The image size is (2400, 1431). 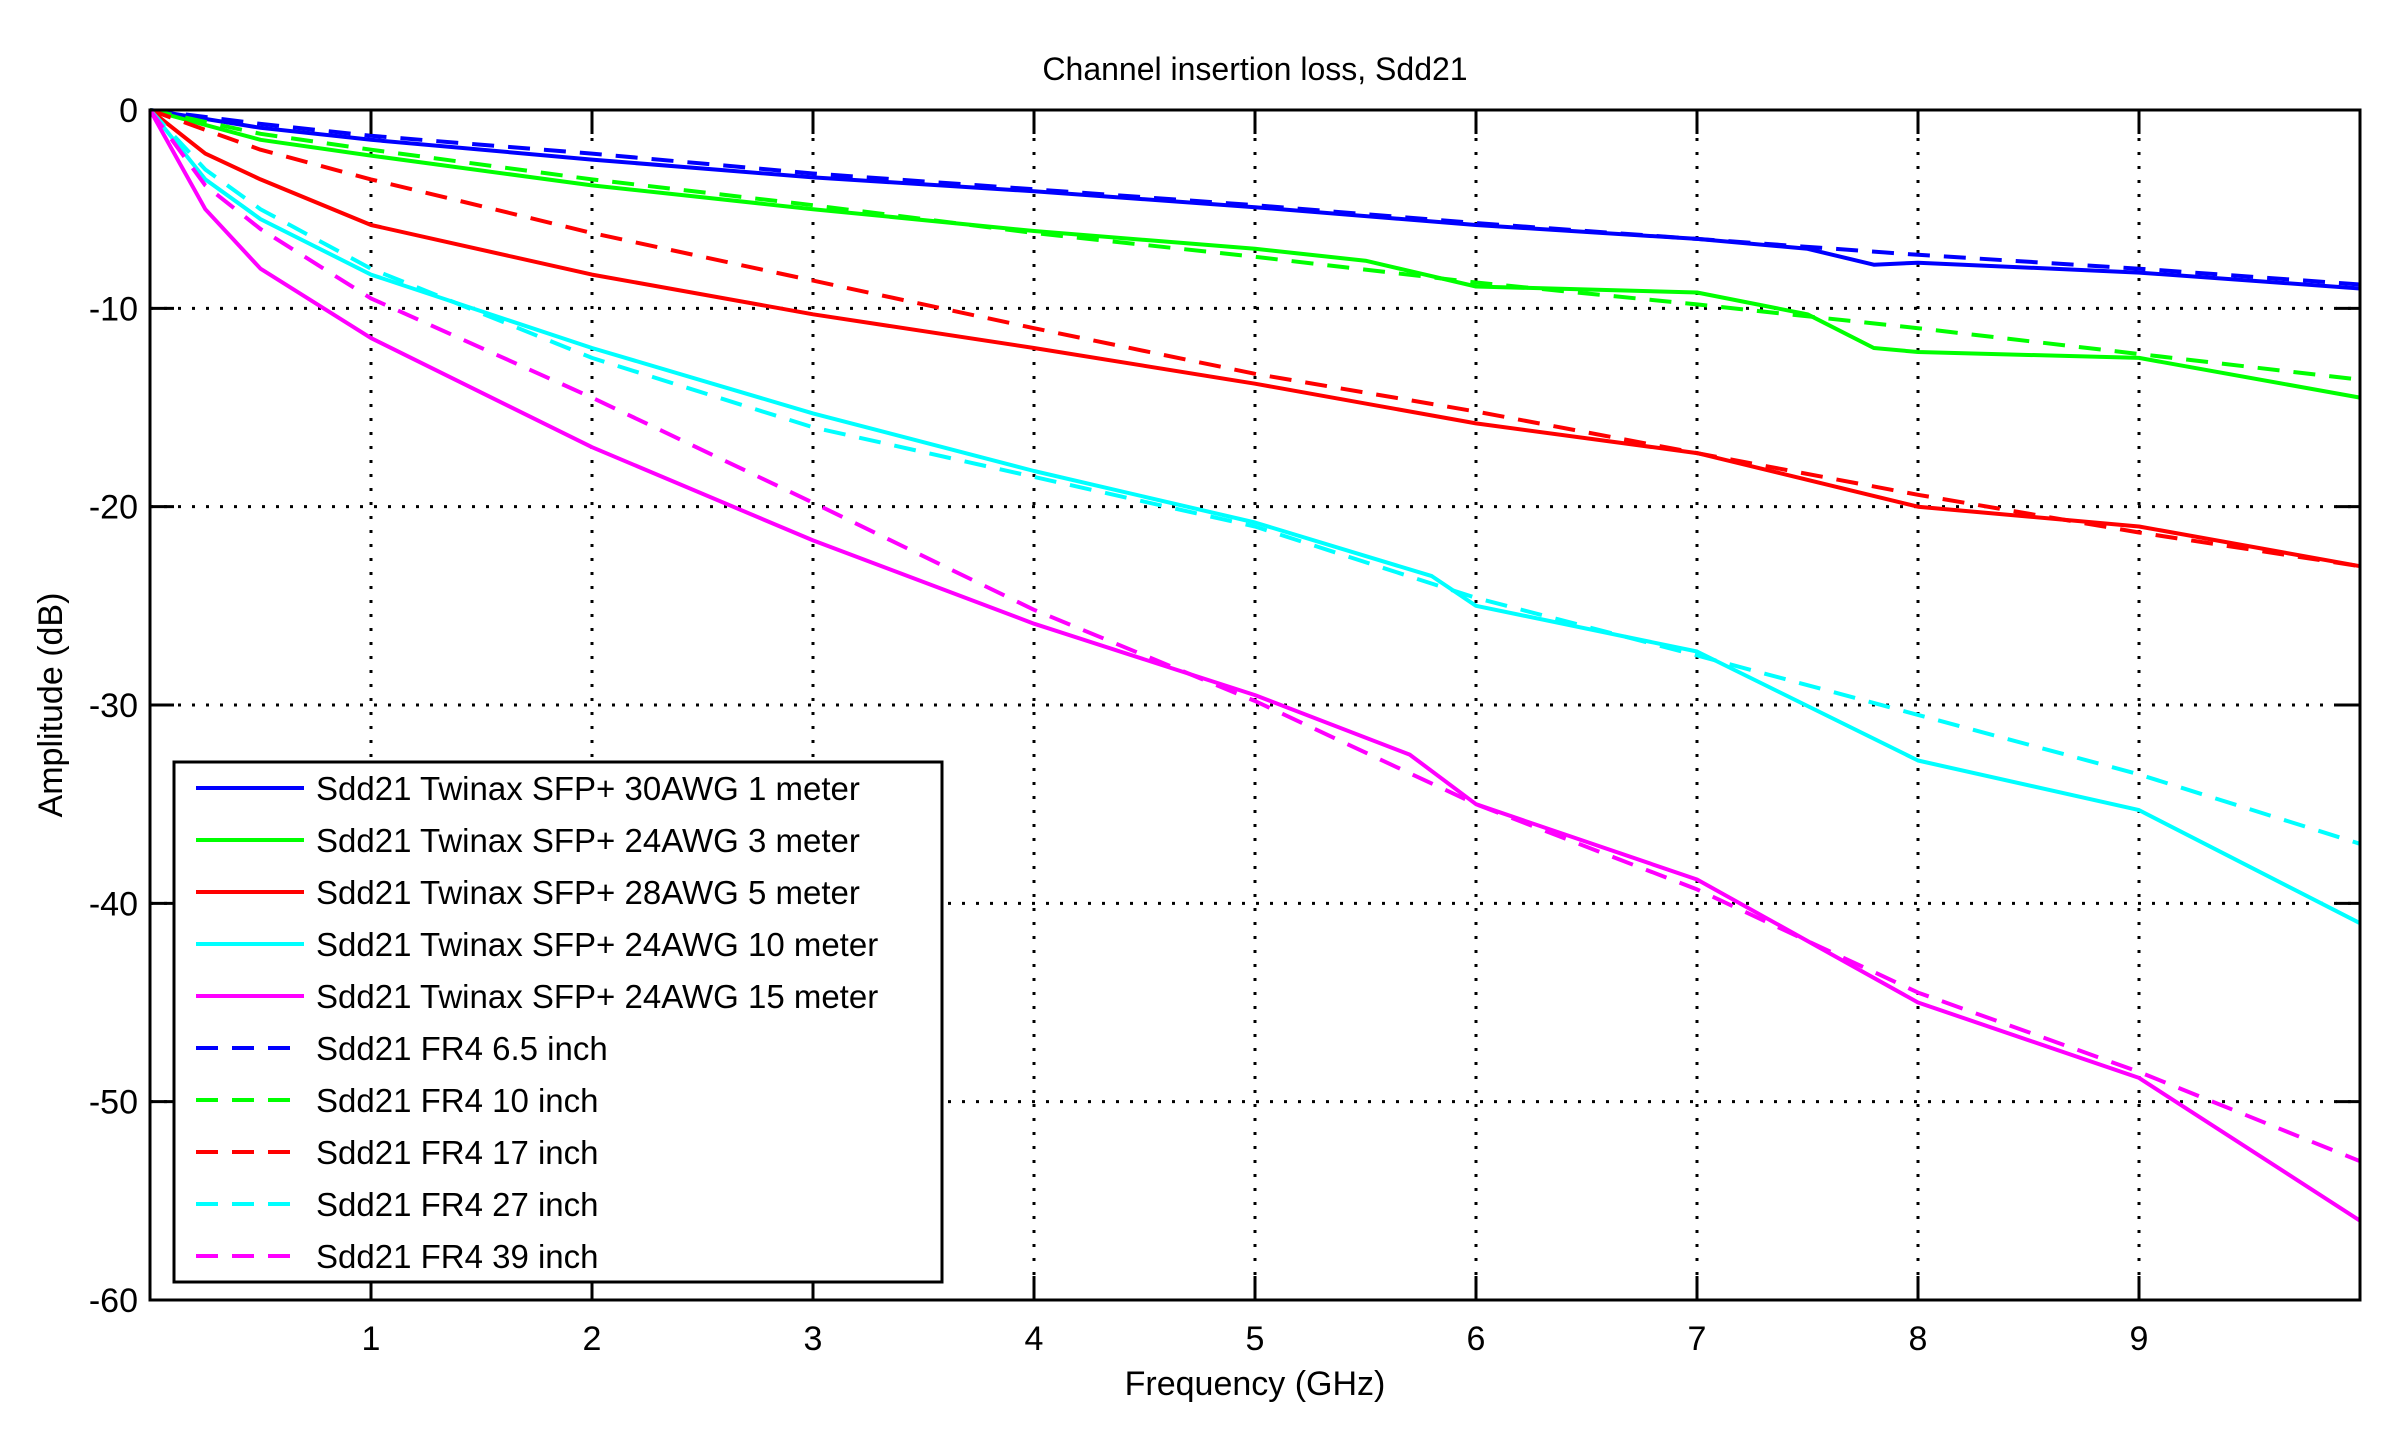 What do you see at coordinates (462, 1048) in the screenshot?
I see `legend-label: Sdd21 FR4 6.5 inch` at bounding box center [462, 1048].